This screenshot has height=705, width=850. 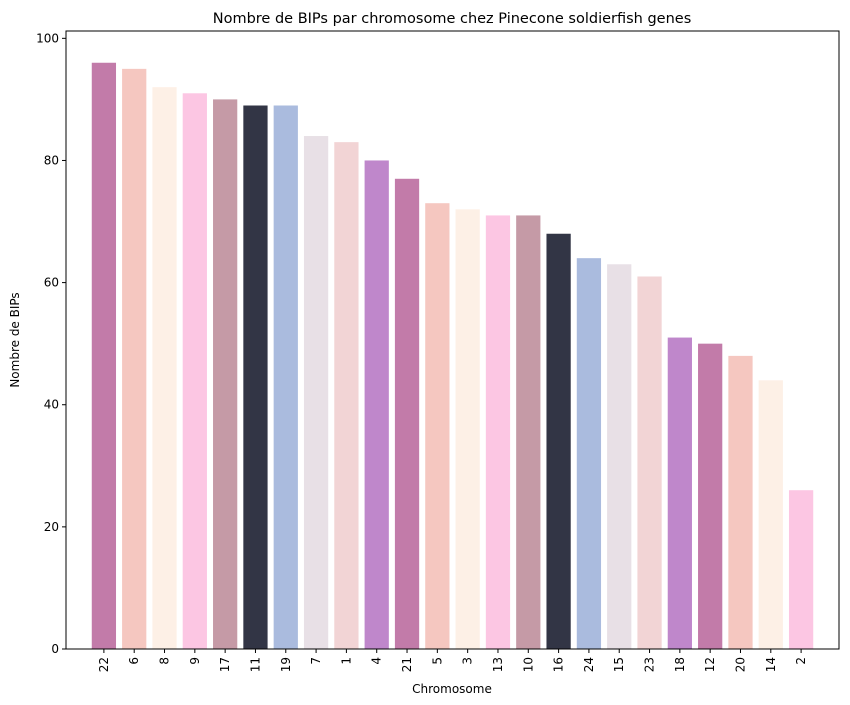 I want to click on x-tick-label: 1, so click(x=346, y=661).